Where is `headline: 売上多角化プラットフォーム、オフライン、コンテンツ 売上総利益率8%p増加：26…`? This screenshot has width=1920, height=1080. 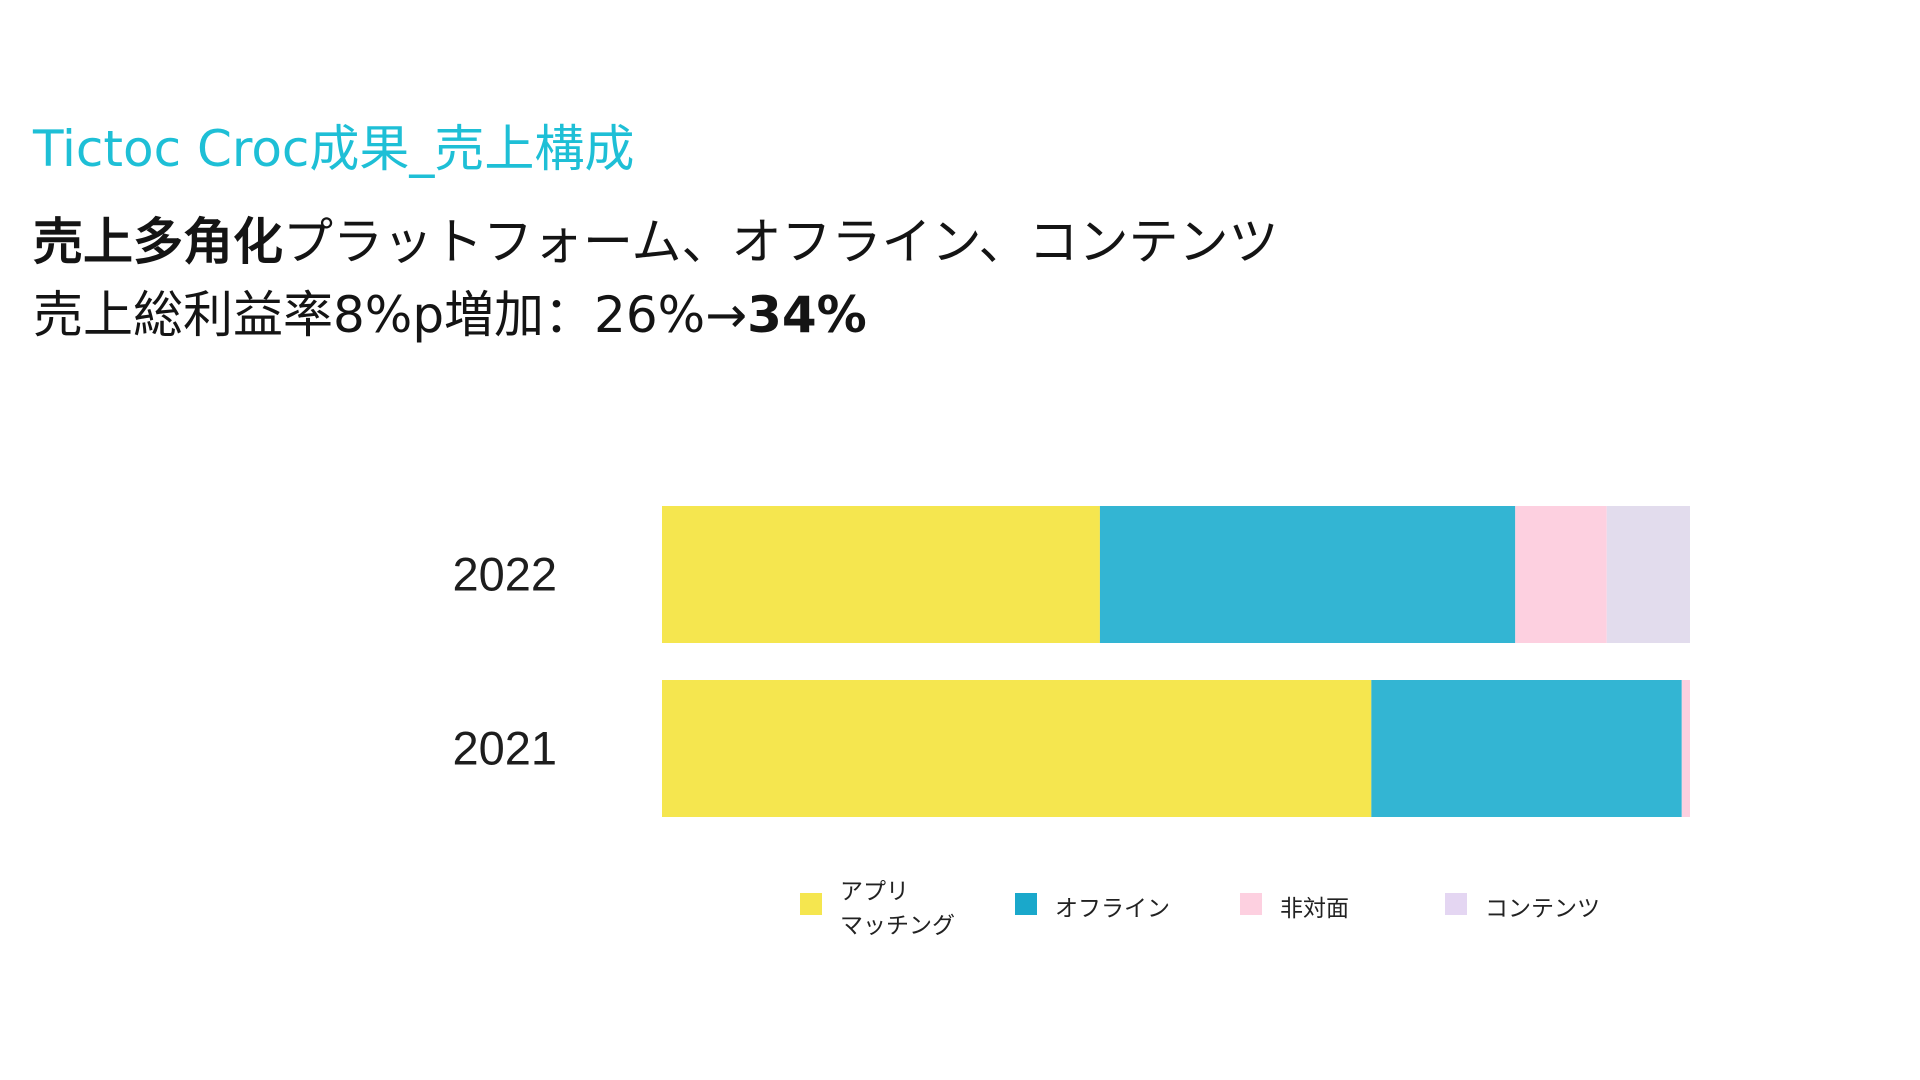
headline: 売上多角化プラットフォーム、オフライン、コンテンツ 売上総利益率8%p増加：26… is located at coordinates (656, 278).